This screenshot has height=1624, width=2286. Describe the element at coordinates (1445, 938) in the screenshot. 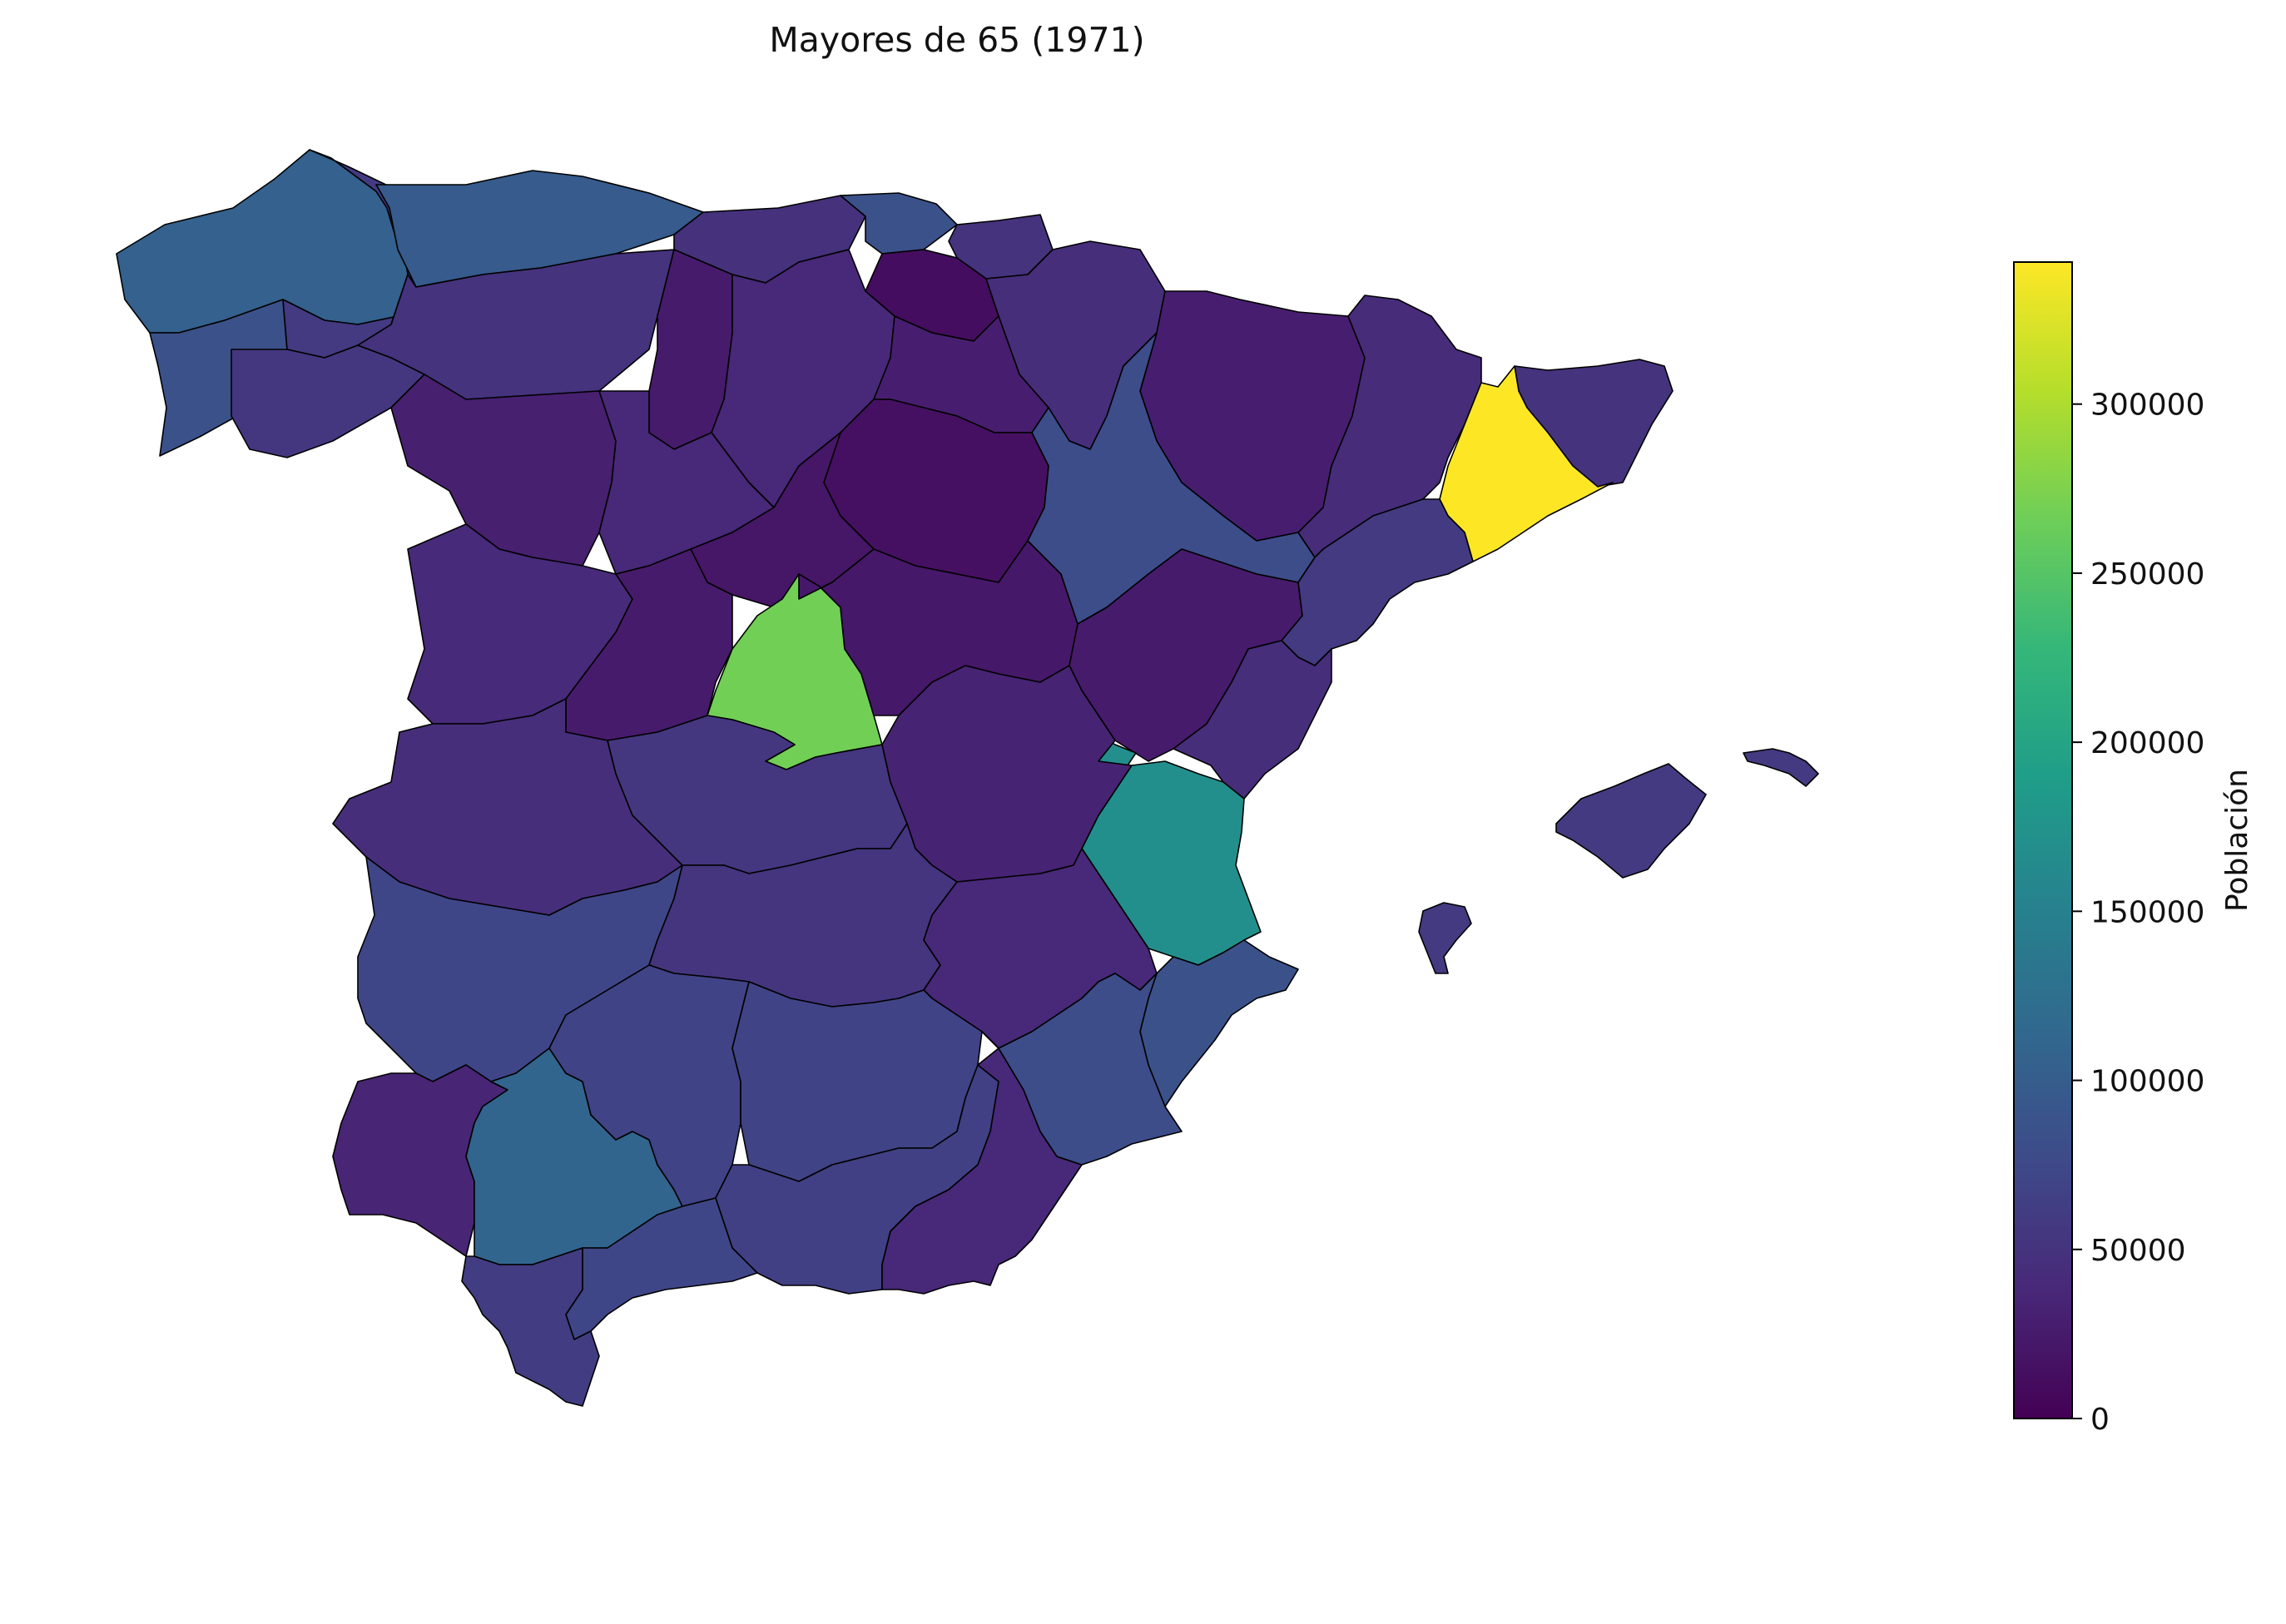

I see `region-ibiza` at that location.